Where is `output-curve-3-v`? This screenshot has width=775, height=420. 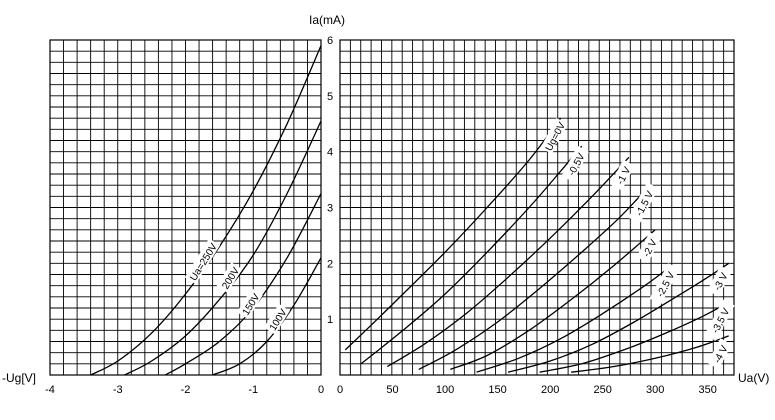
output-curve-3-v is located at coordinates (618, 317).